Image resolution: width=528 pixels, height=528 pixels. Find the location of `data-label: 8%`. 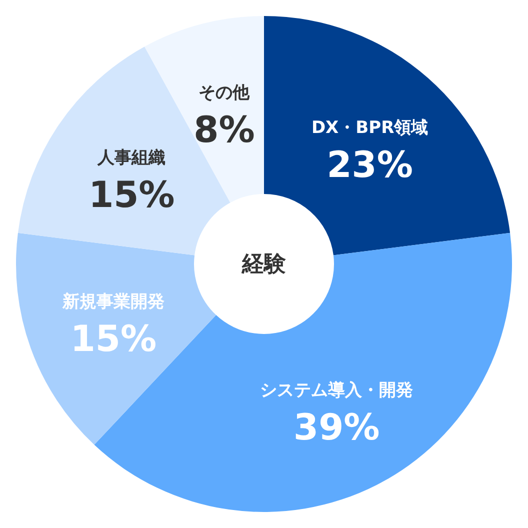

data-label: 8% is located at coordinates (224, 131).